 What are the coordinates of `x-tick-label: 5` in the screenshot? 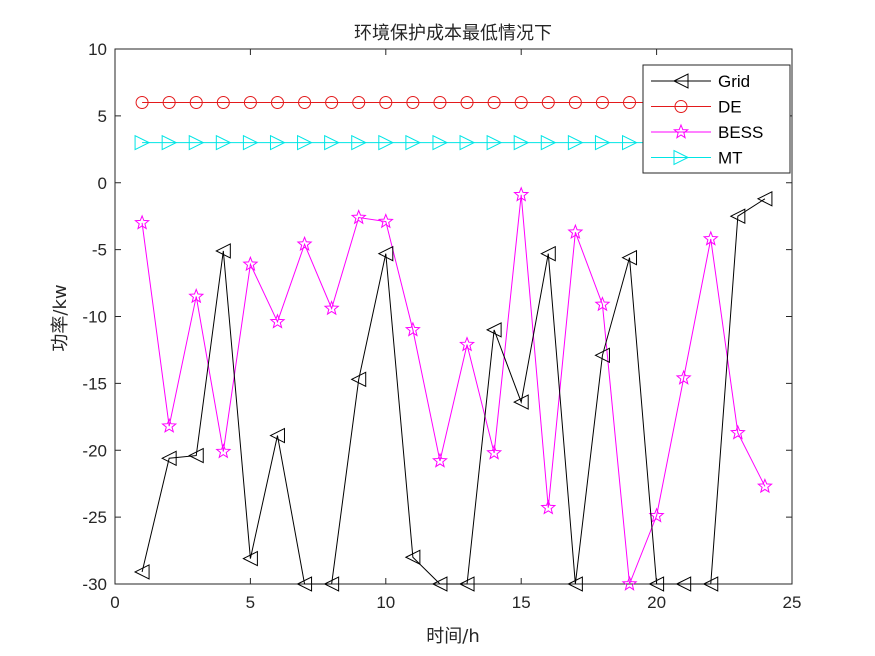 It's located at (250, 602).